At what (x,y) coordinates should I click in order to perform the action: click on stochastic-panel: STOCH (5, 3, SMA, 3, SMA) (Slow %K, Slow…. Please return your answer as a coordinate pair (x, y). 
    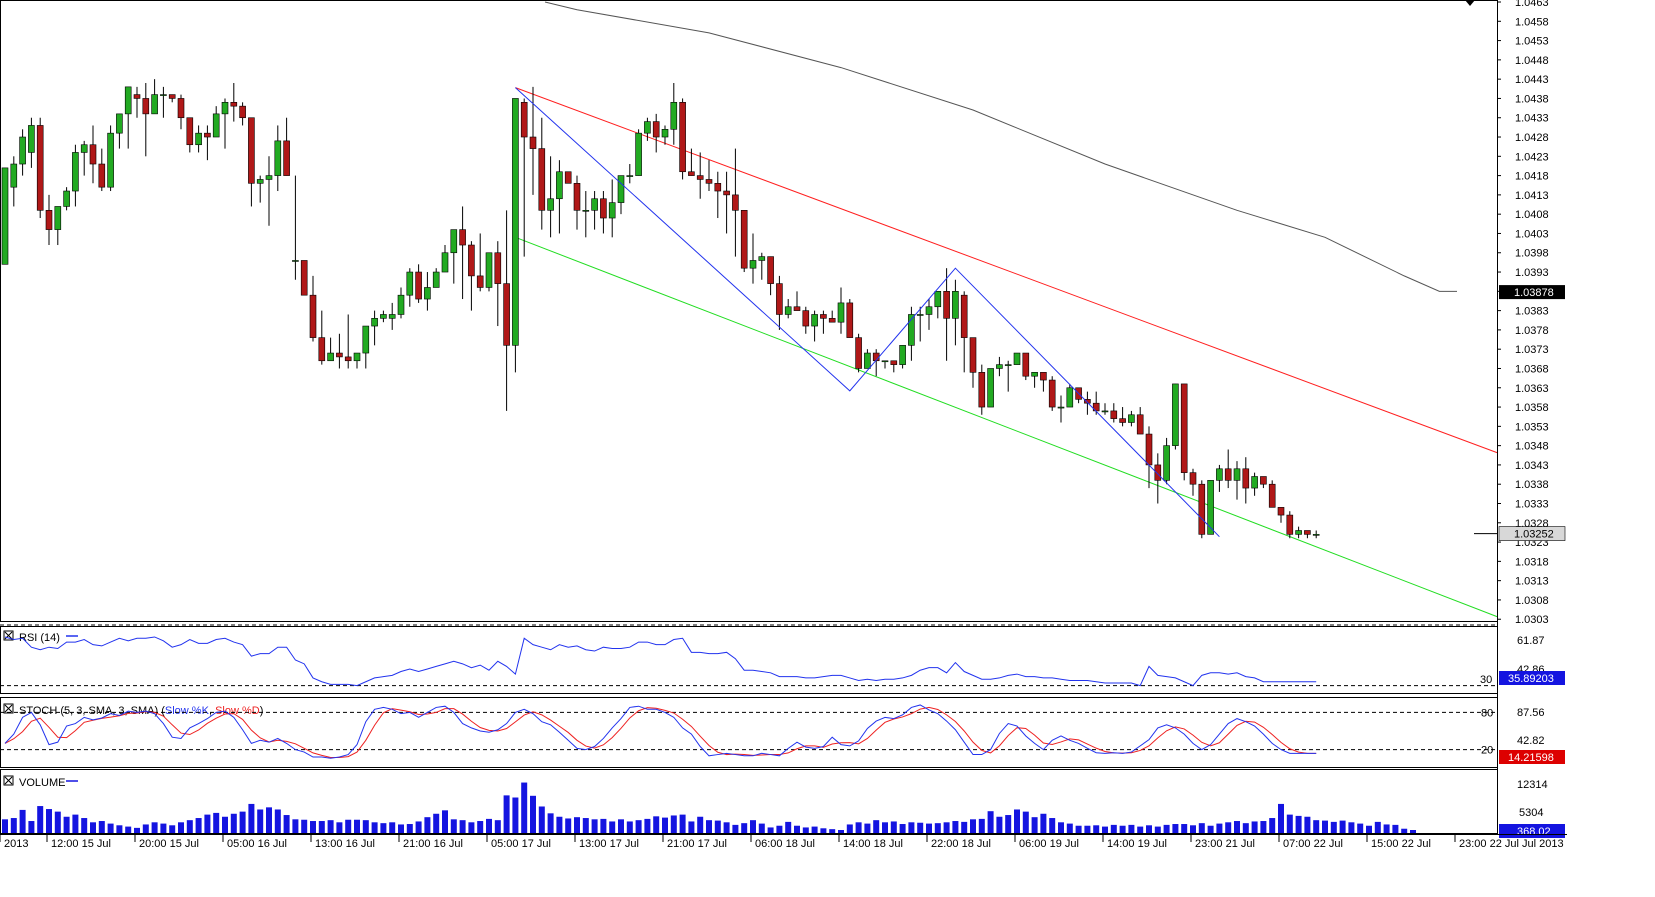
    Looking at the image, I should click on (782, 733).